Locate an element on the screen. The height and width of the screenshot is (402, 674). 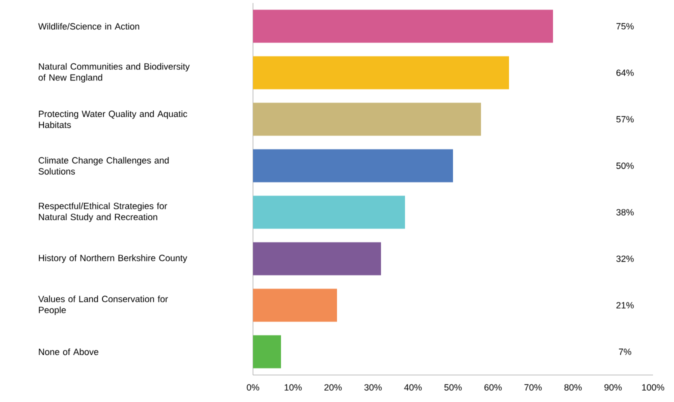
data-label: 50% is located at coordinates (625, 165).